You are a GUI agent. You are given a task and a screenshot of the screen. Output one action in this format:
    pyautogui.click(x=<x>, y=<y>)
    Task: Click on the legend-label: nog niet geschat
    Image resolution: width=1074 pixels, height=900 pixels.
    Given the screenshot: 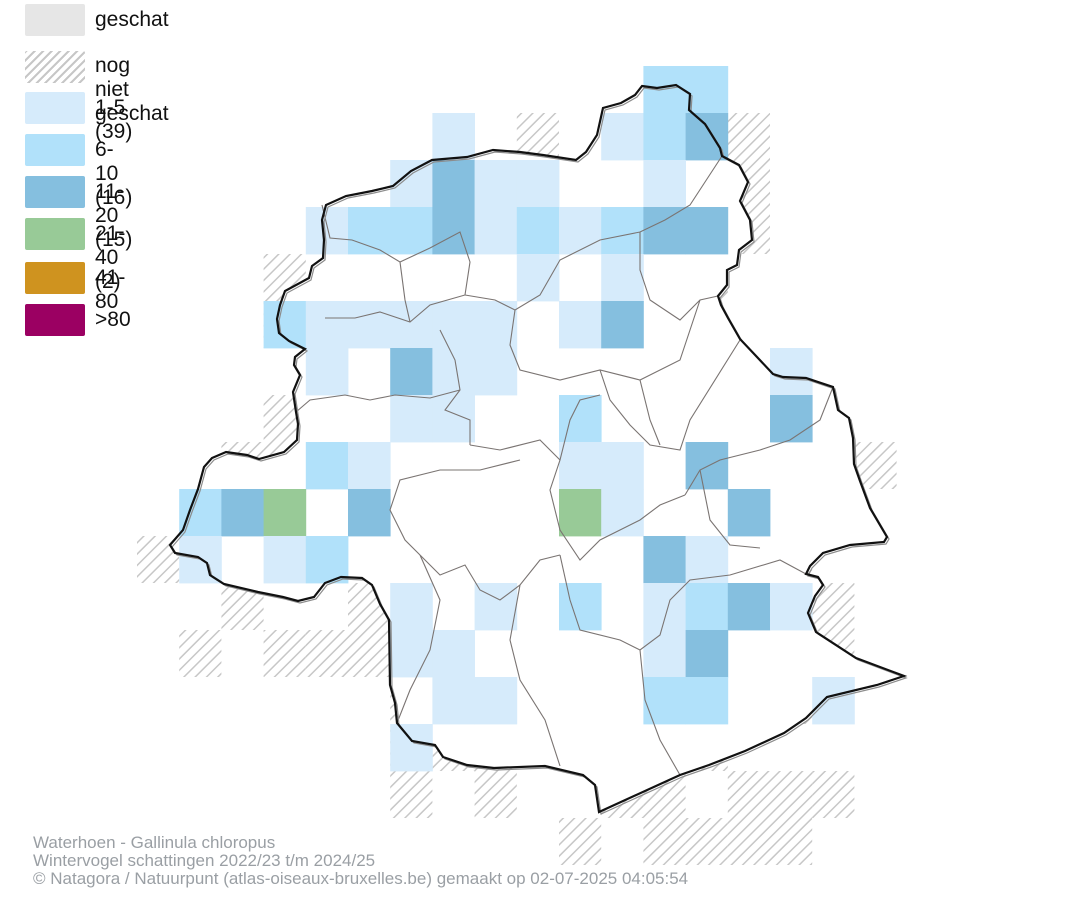 What is the action you would take?
    pyautogui.click(x=132, y=89)
    